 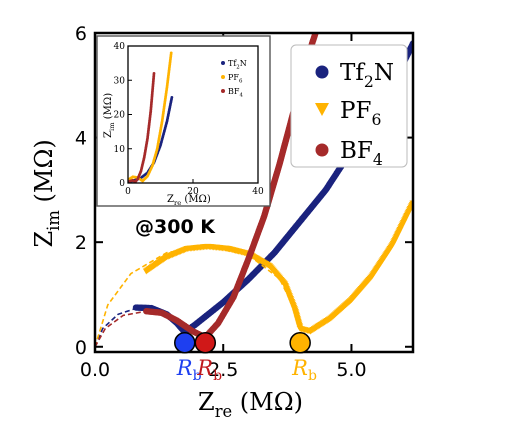 I want to click on inset-y-tick-label: 10, so click(x=120, y=150).